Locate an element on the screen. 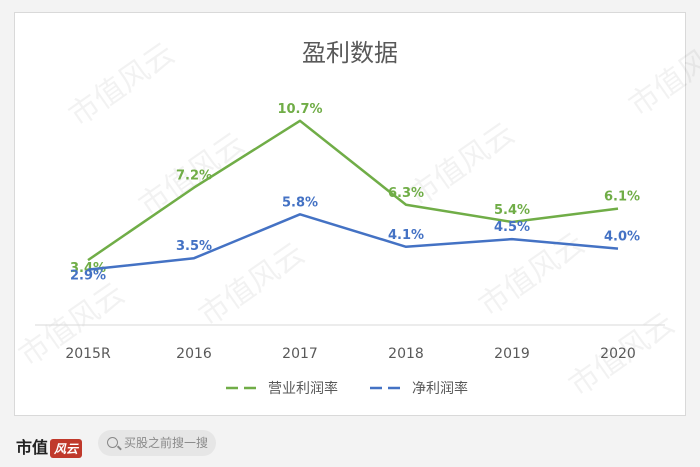  data-label: 3.5% is located at coordinates (194, 246).